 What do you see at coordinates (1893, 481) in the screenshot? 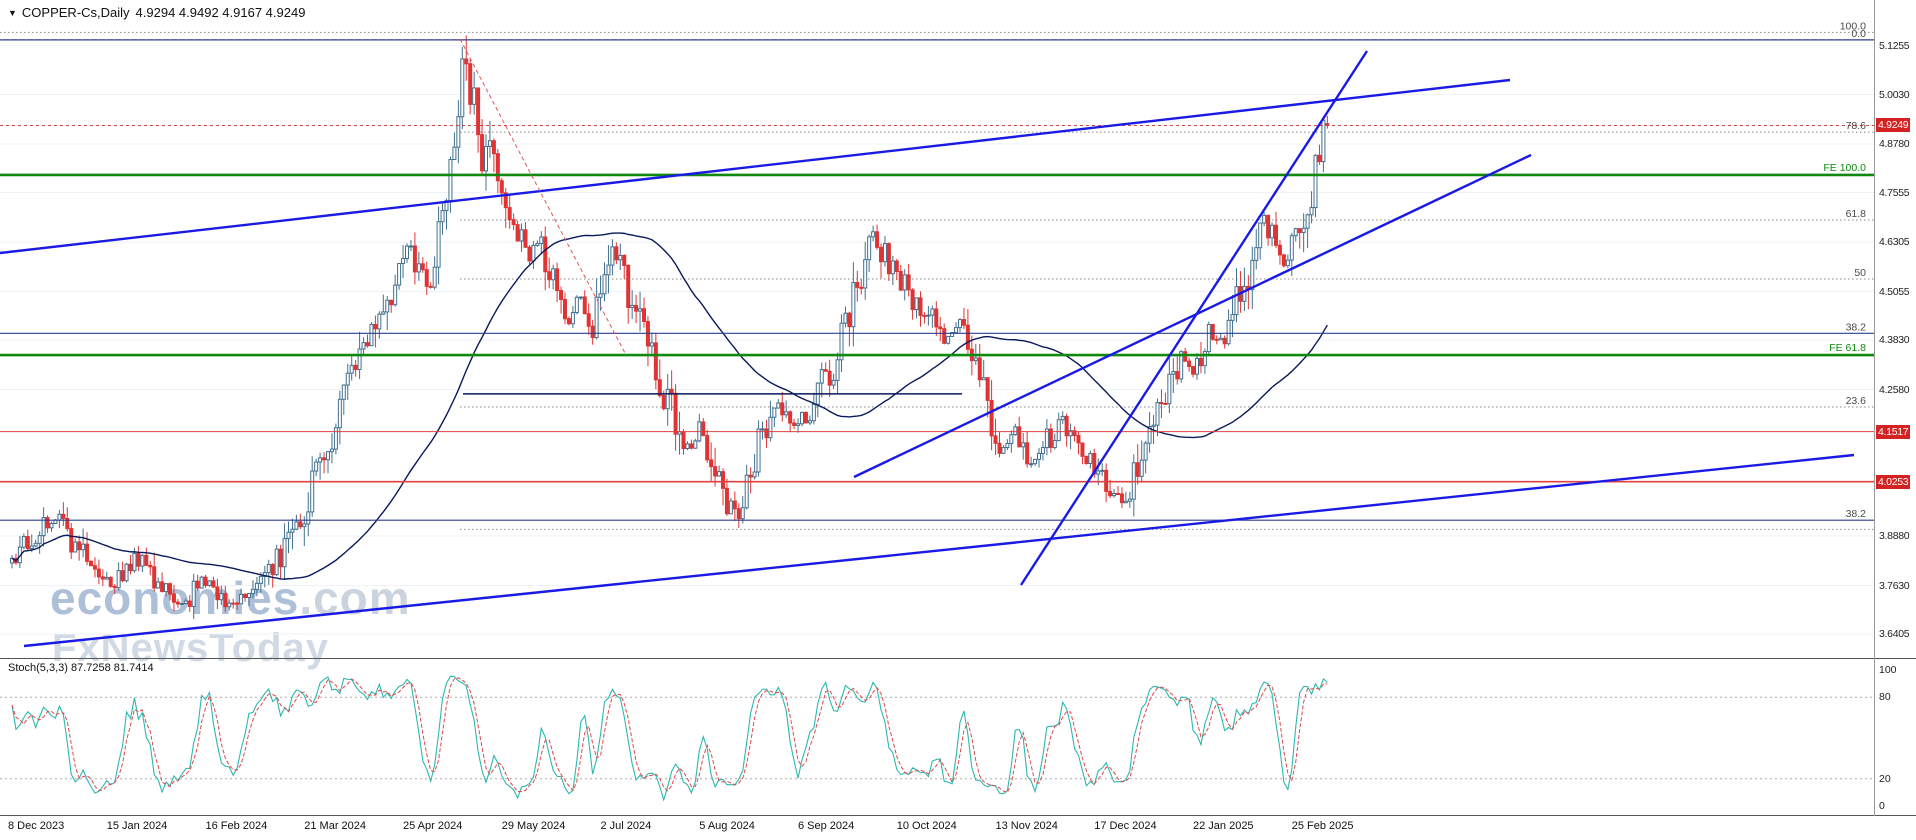
I see `price-badge: 4.0253` at bounding box center [1893, 481].